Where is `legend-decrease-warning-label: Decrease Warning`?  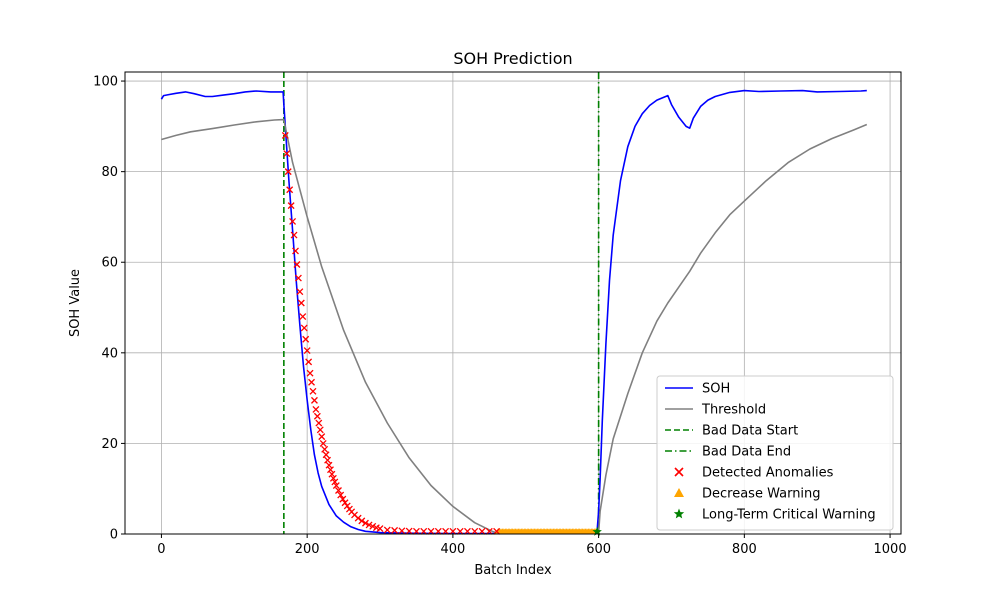 legend-decrease-warning-label: Decrease Warning is located at coordinates (761, 494).